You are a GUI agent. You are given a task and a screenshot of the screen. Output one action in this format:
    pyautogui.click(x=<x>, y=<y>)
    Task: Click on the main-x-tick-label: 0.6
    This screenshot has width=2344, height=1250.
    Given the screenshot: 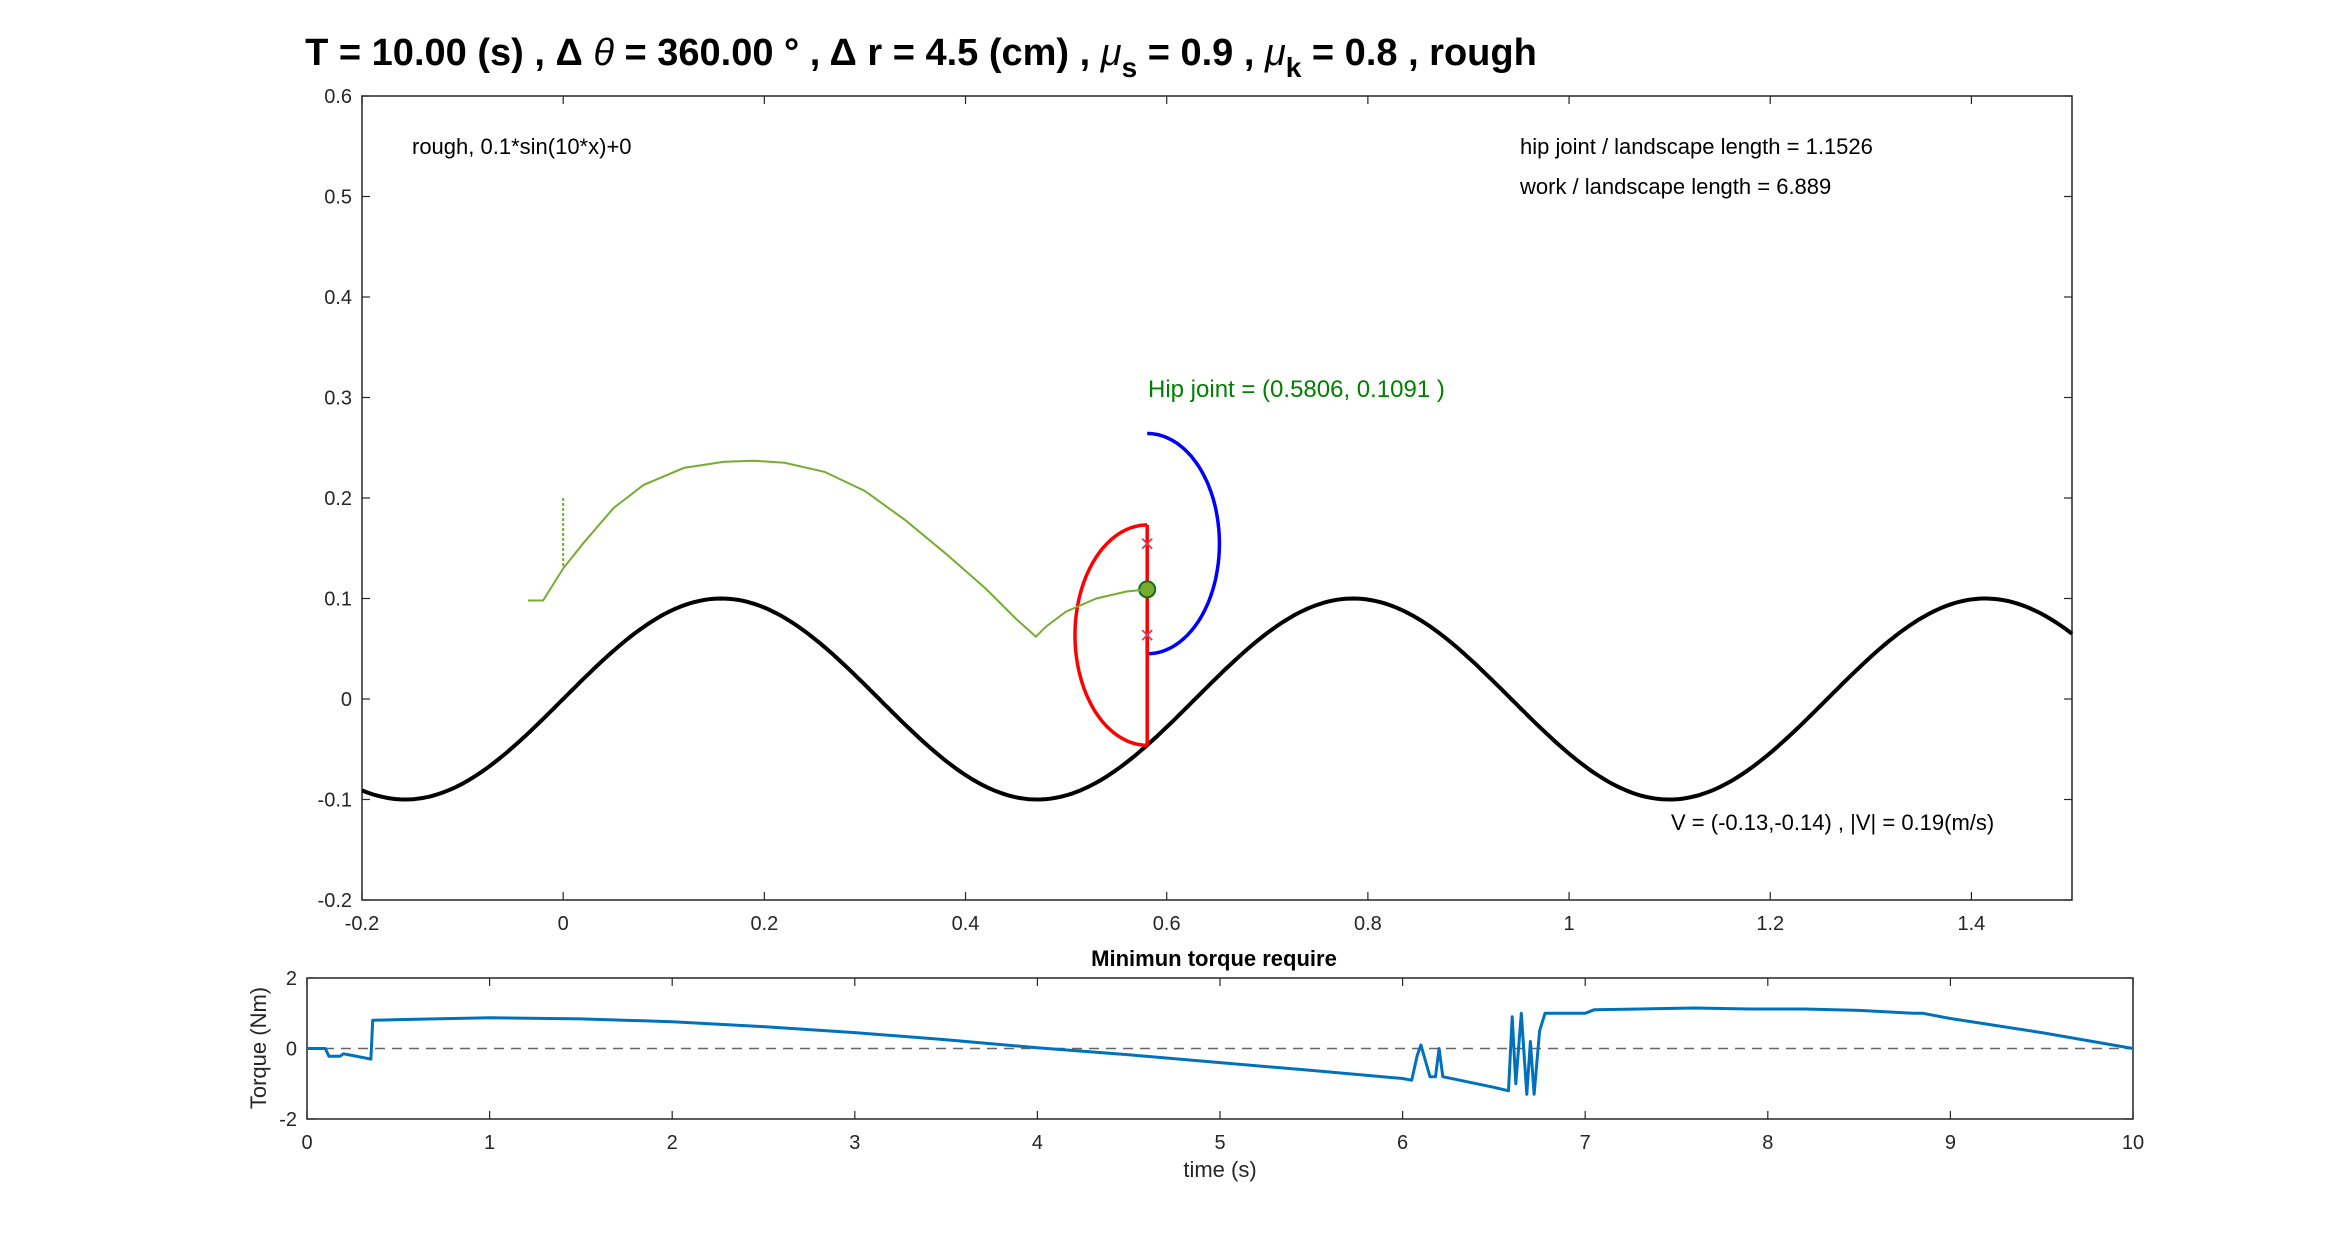 What is the action you would take?
    pyautogui.click(x=1167, y=924)
    